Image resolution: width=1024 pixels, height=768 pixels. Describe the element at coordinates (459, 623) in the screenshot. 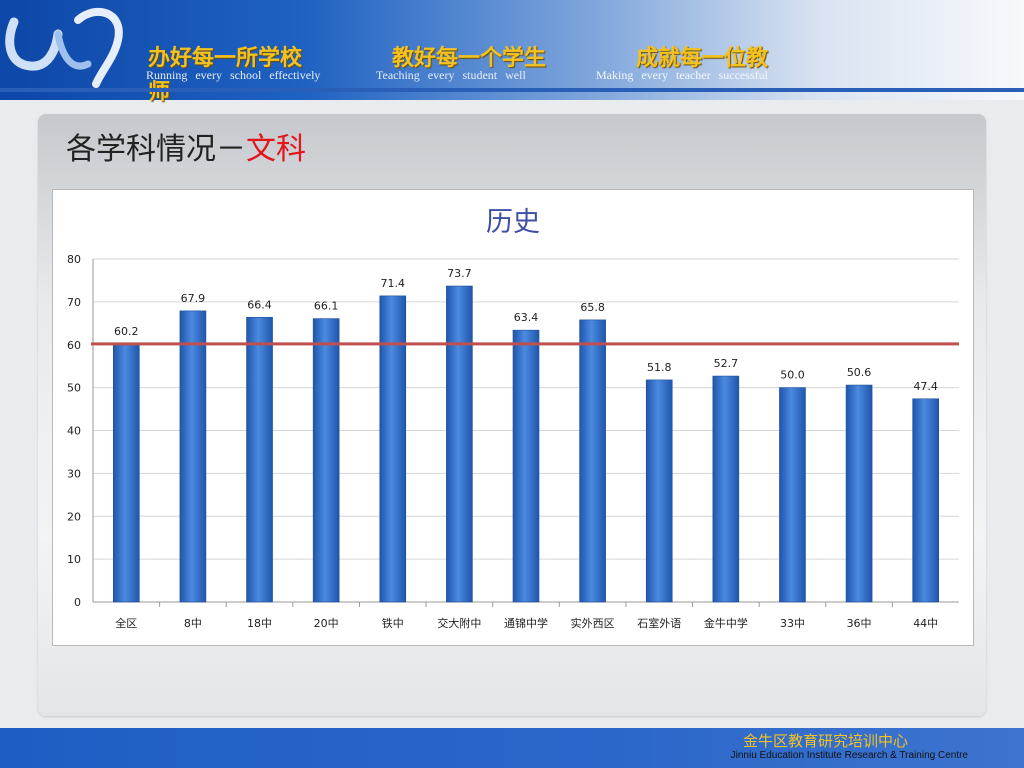

I see `x-tick-label: 交大附中` at that location.